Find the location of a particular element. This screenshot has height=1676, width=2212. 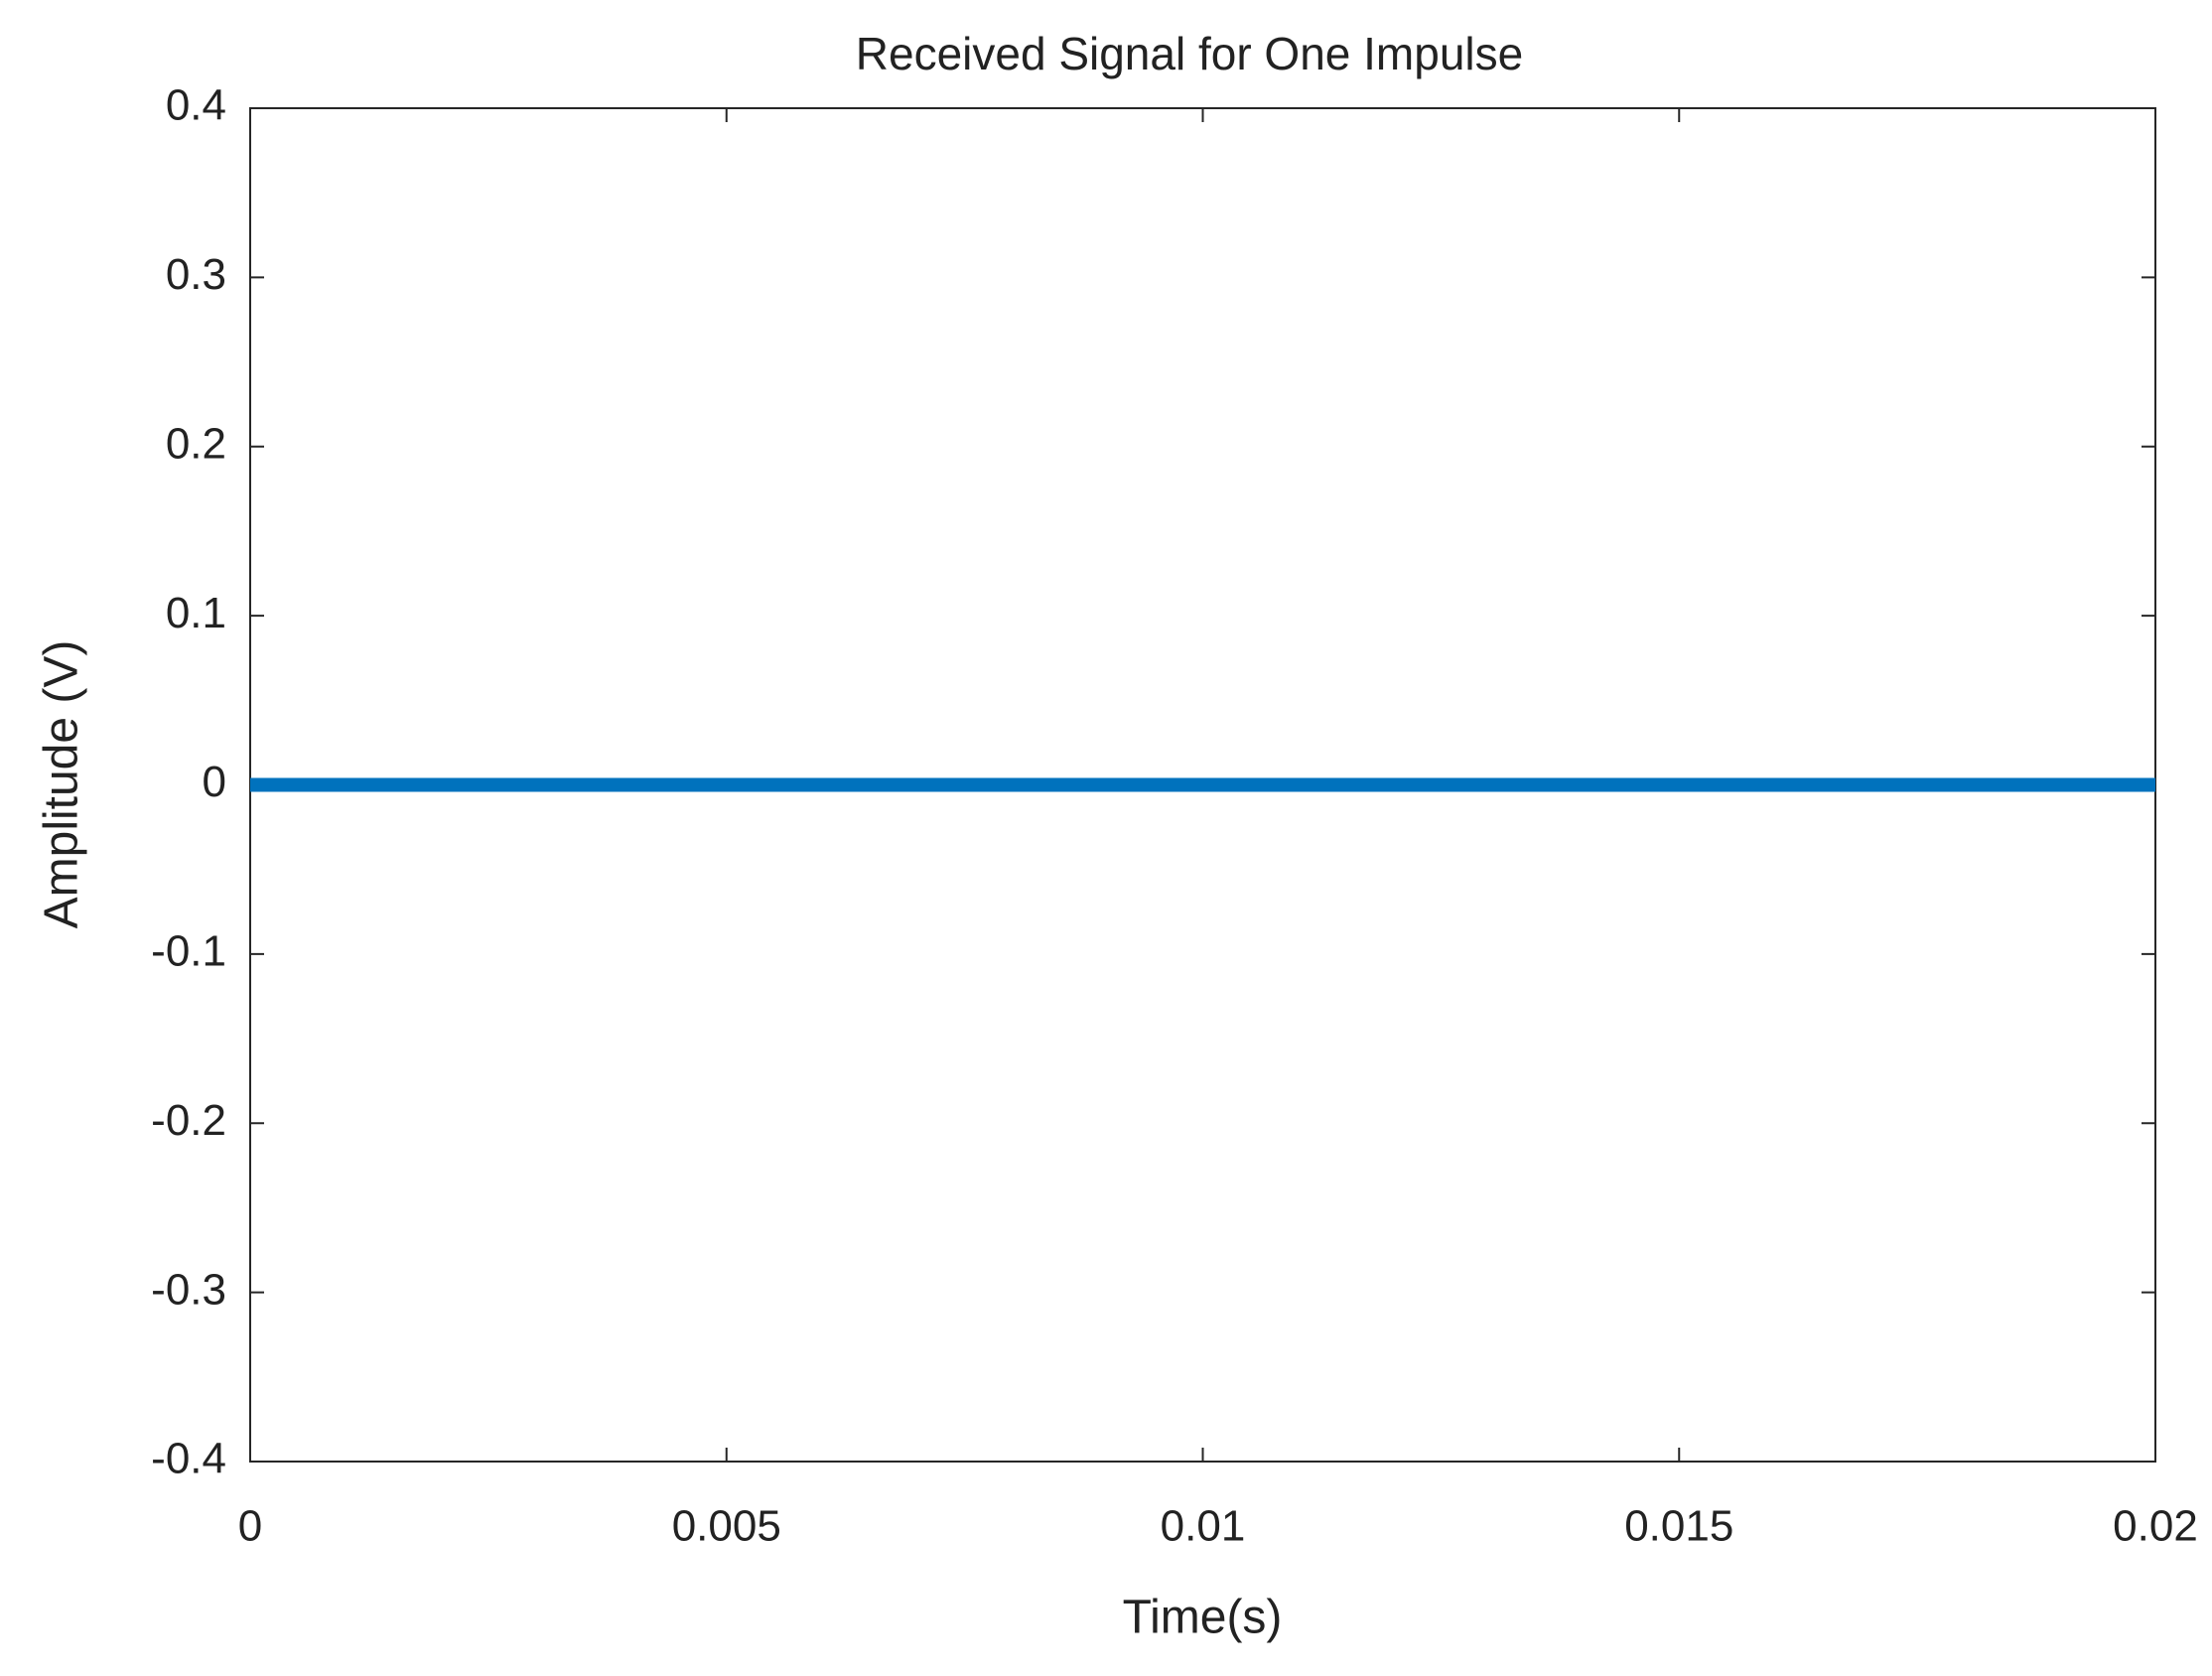

x-tick-label: 0.02 is located at coordinates (2155, 1526).